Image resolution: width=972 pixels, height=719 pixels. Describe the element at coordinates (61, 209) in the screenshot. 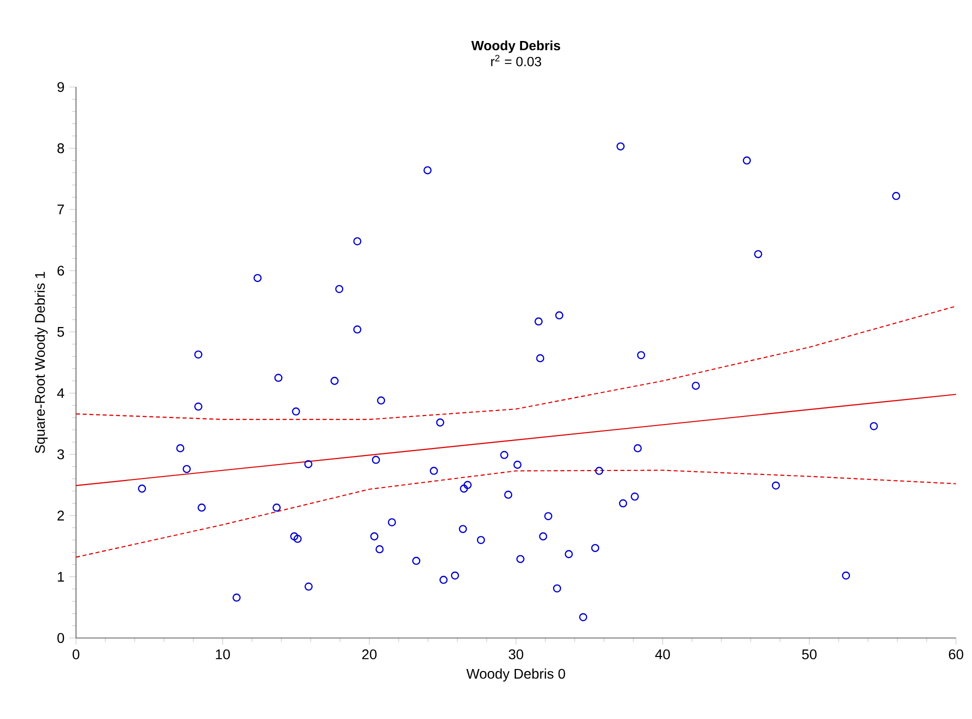

I see `y-tick-label: 7` at that location.